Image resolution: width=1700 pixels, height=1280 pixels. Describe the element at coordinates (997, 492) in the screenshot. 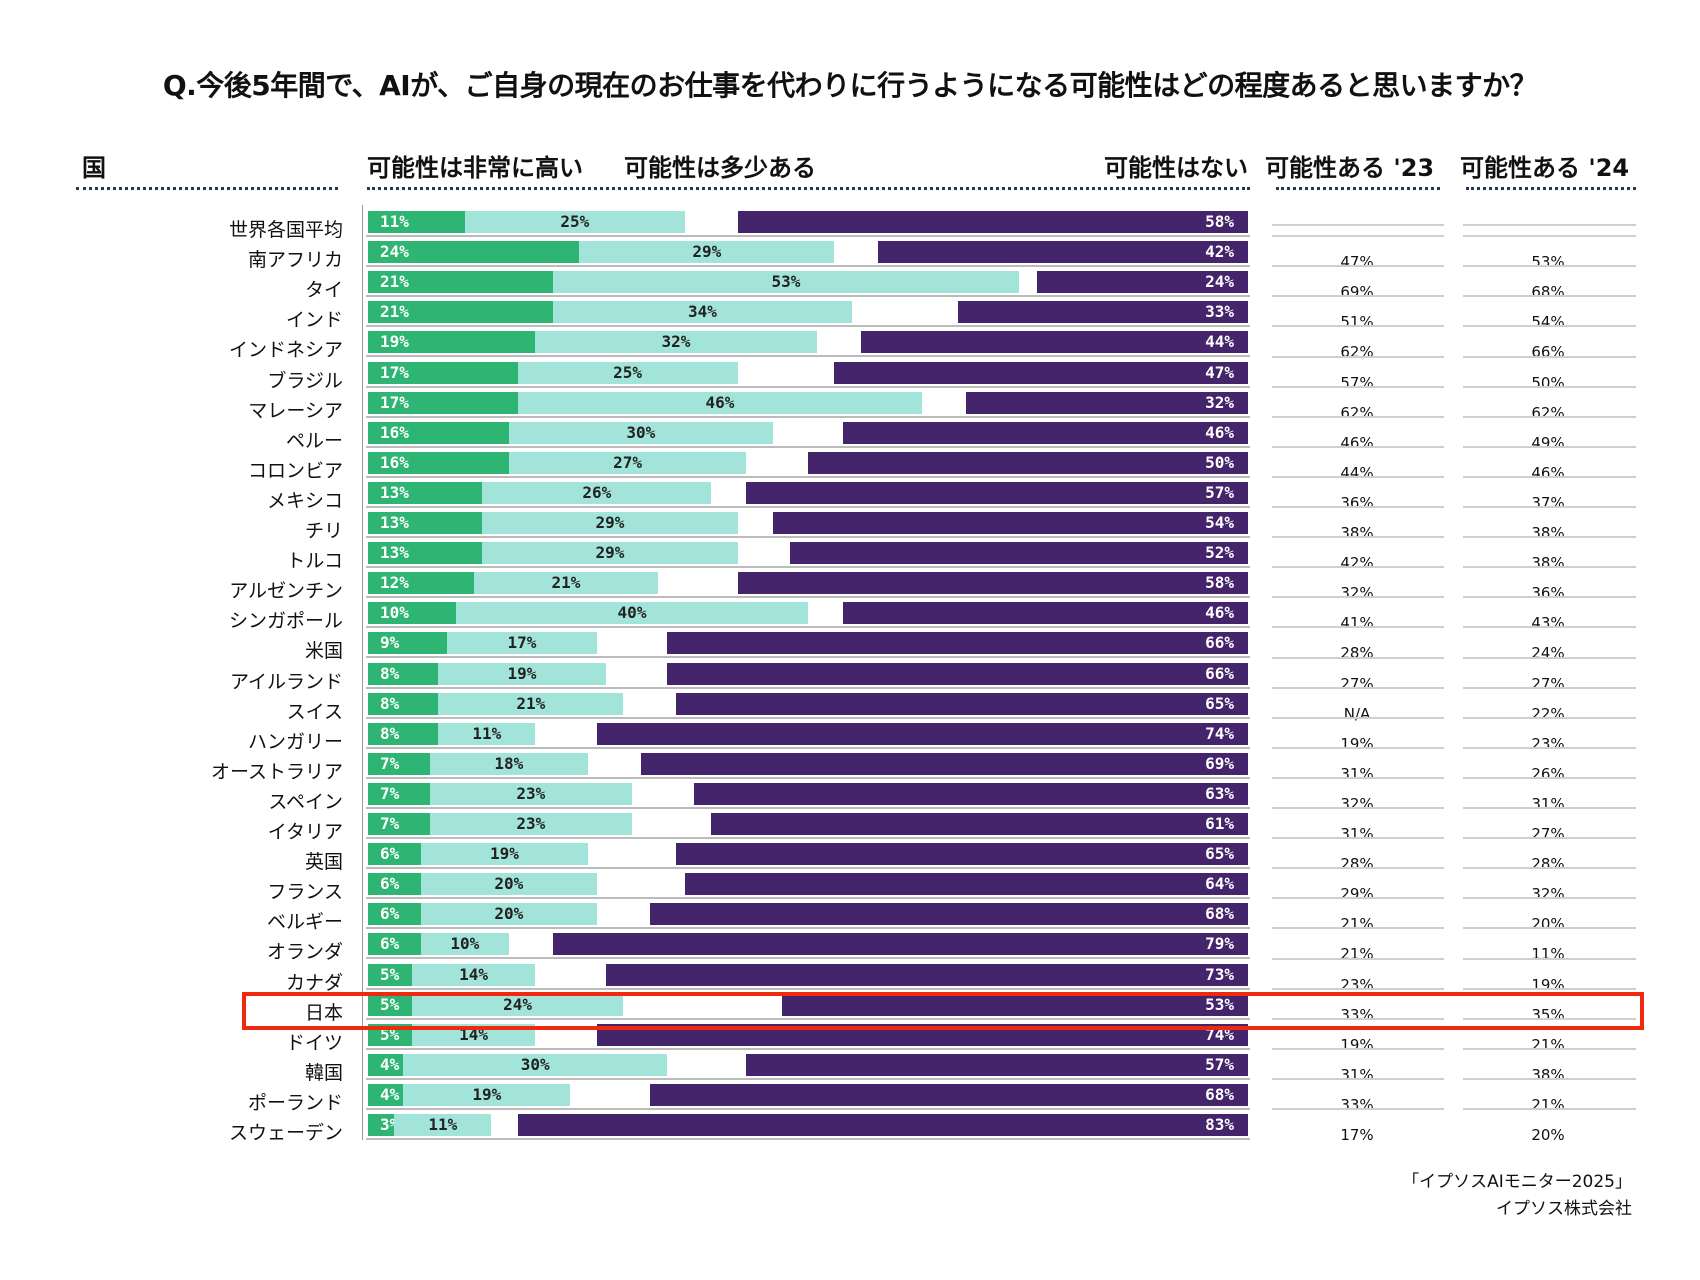

I see `bar-none: 57%` at that location.